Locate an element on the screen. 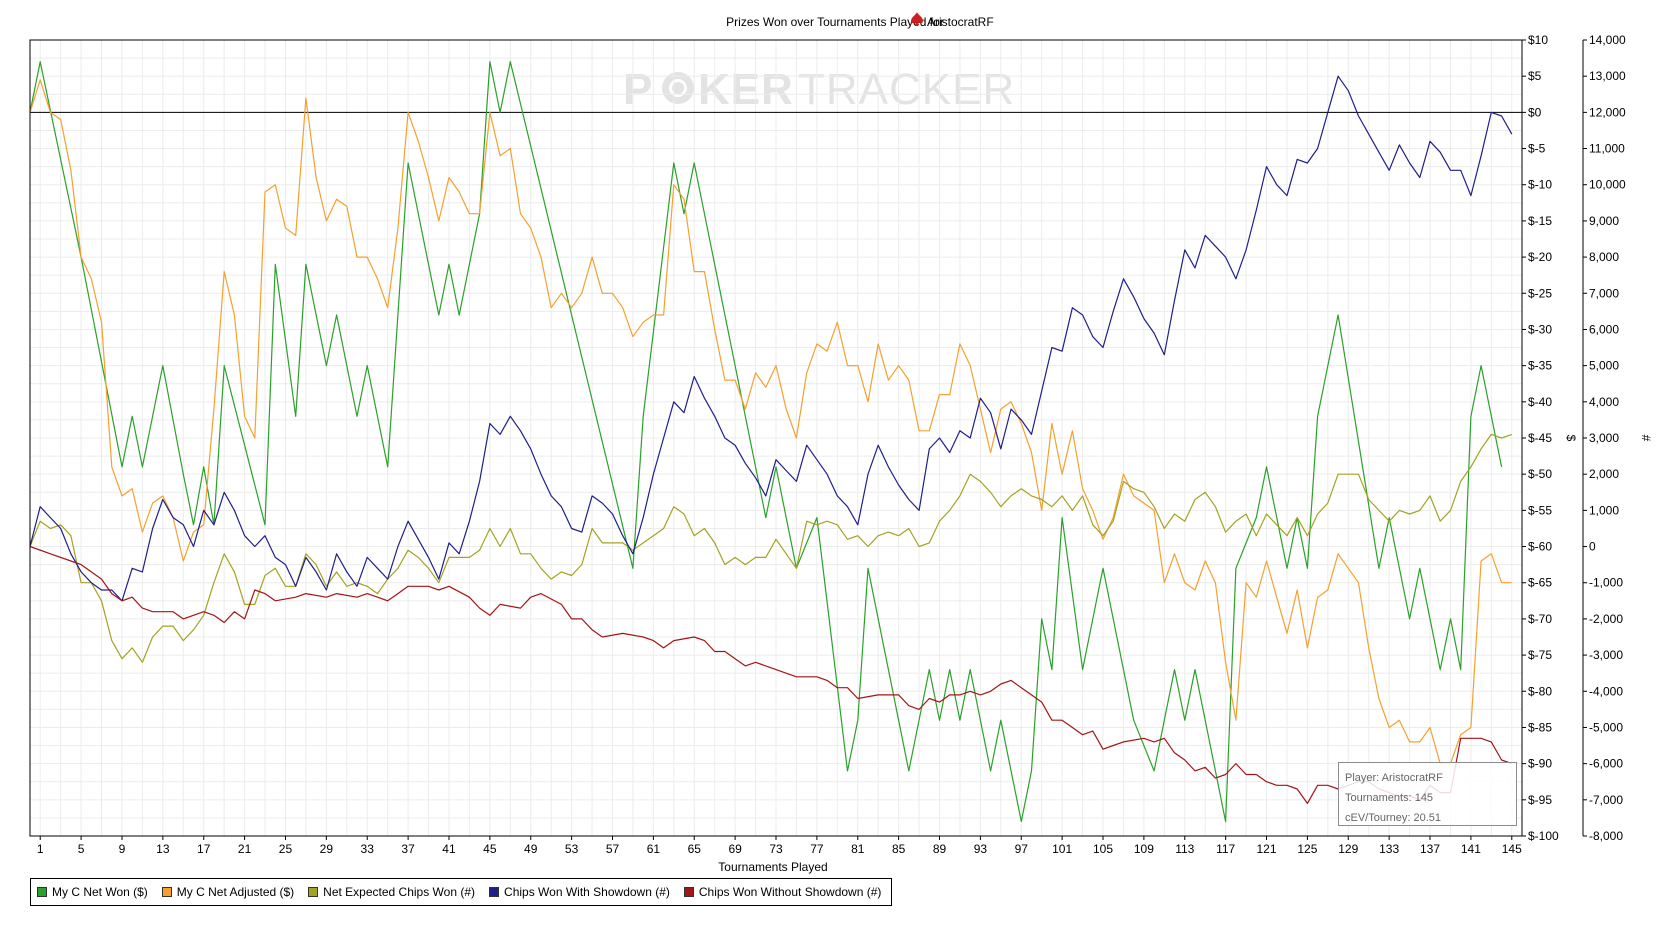 The width and height of the screenshot is (1679, 927). info-tournaments: Tournaments: 145 is located at coordinates (1389, 798).